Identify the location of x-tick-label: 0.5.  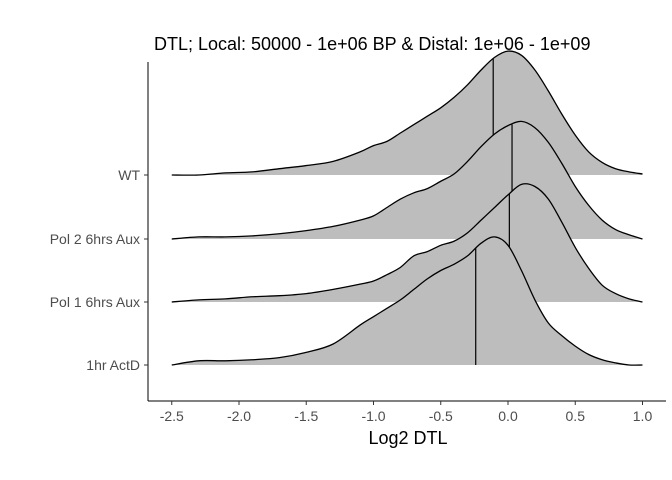
(576, 416).